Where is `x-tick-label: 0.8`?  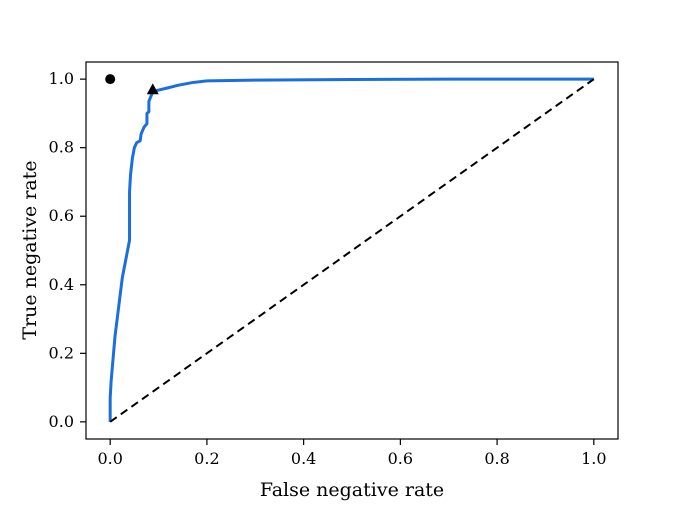
x-tick-label: 0.8 is located at coordinates (496, 458).